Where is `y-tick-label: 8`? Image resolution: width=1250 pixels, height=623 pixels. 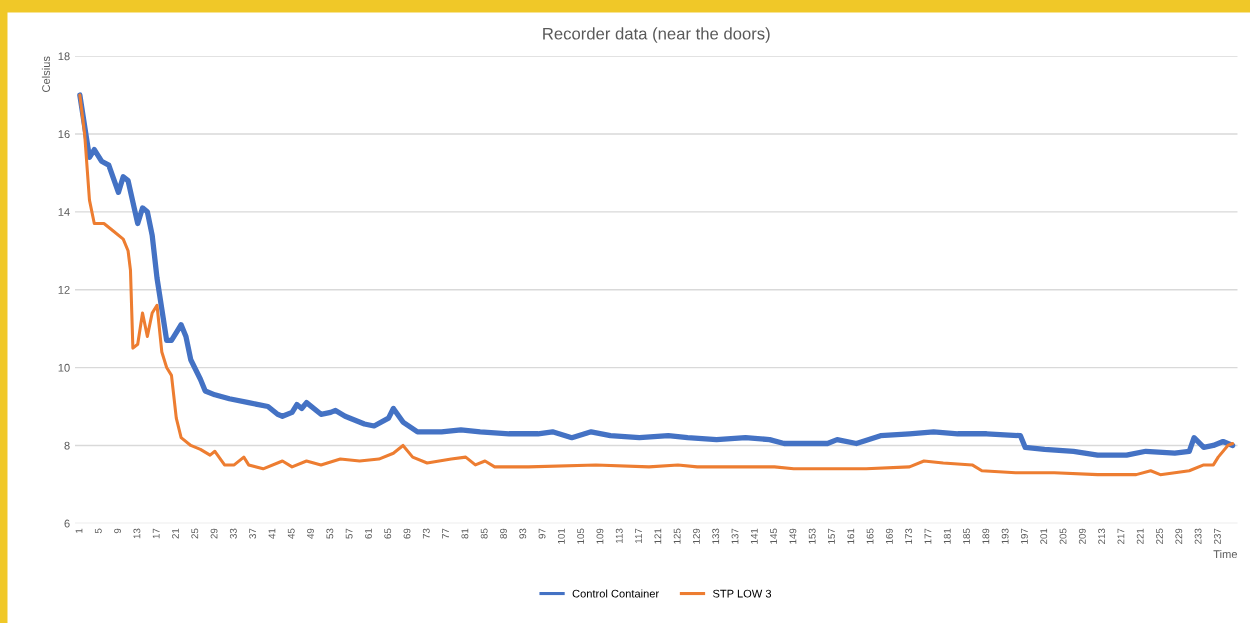 y-tick-label: 8 is located at coordinates (67, 445).